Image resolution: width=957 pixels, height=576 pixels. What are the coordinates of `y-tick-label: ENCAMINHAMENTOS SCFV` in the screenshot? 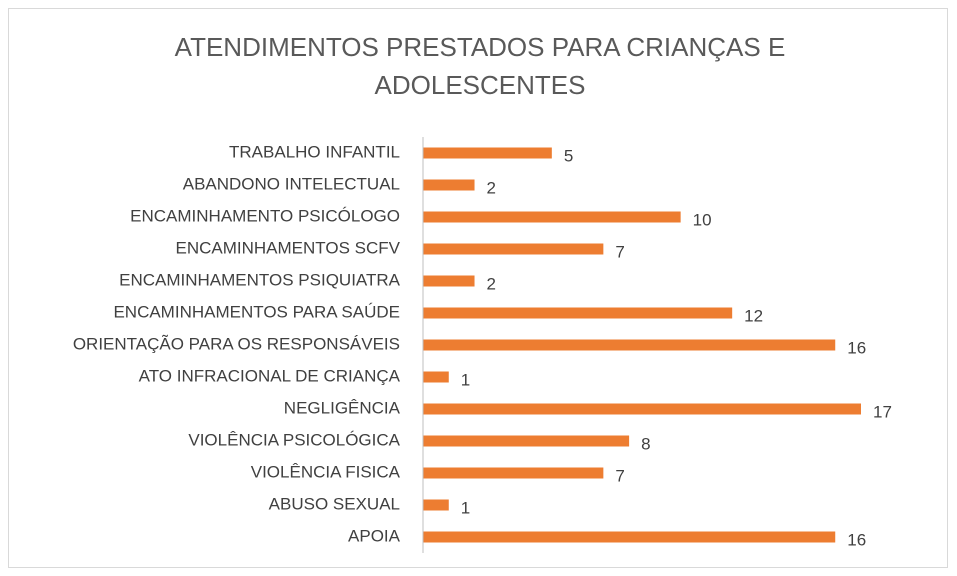 It's located at (288, 247).